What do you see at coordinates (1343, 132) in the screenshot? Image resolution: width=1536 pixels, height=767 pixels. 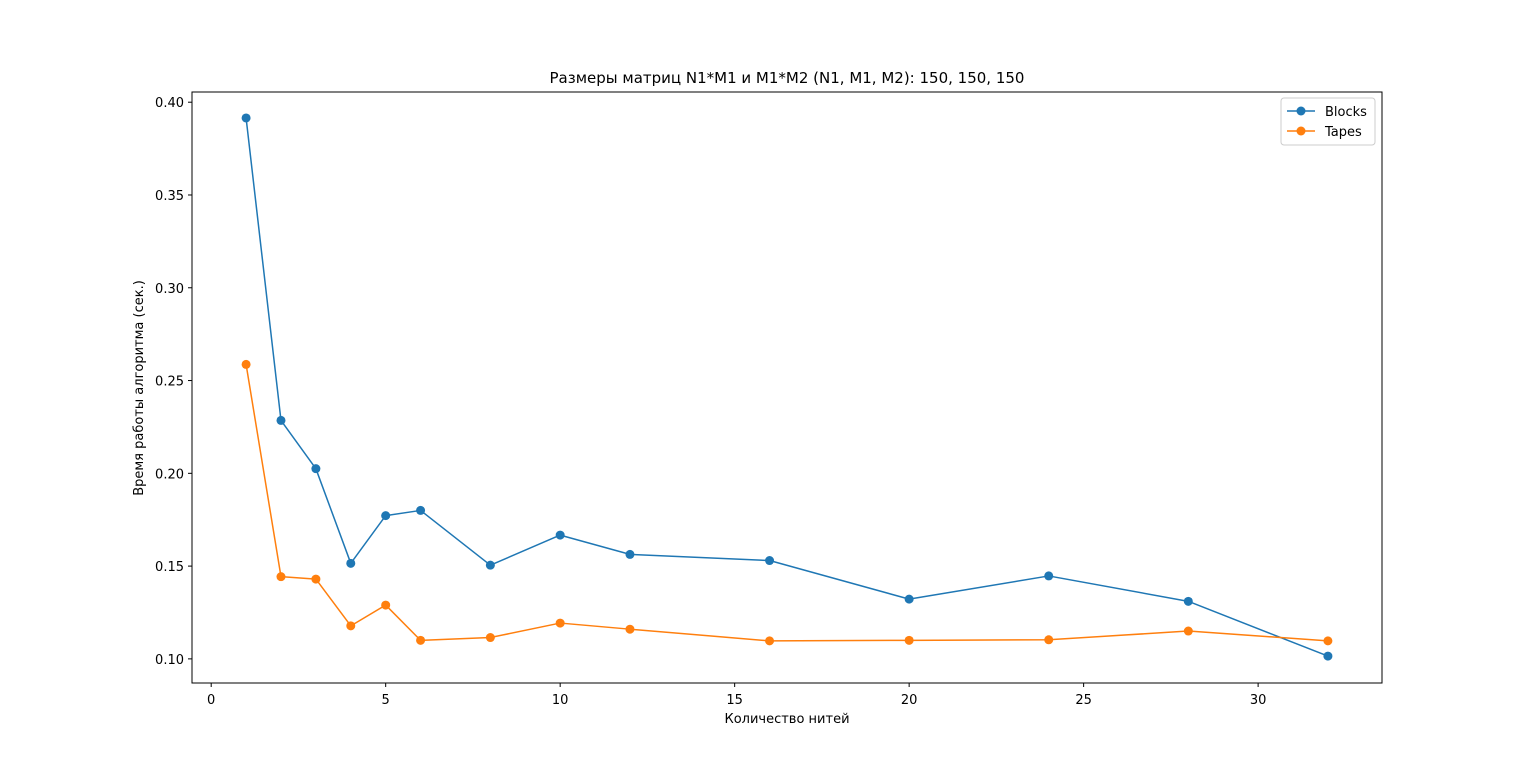 I see `legend-tapes-label: Tapes` at bounding box center [1343, 132].